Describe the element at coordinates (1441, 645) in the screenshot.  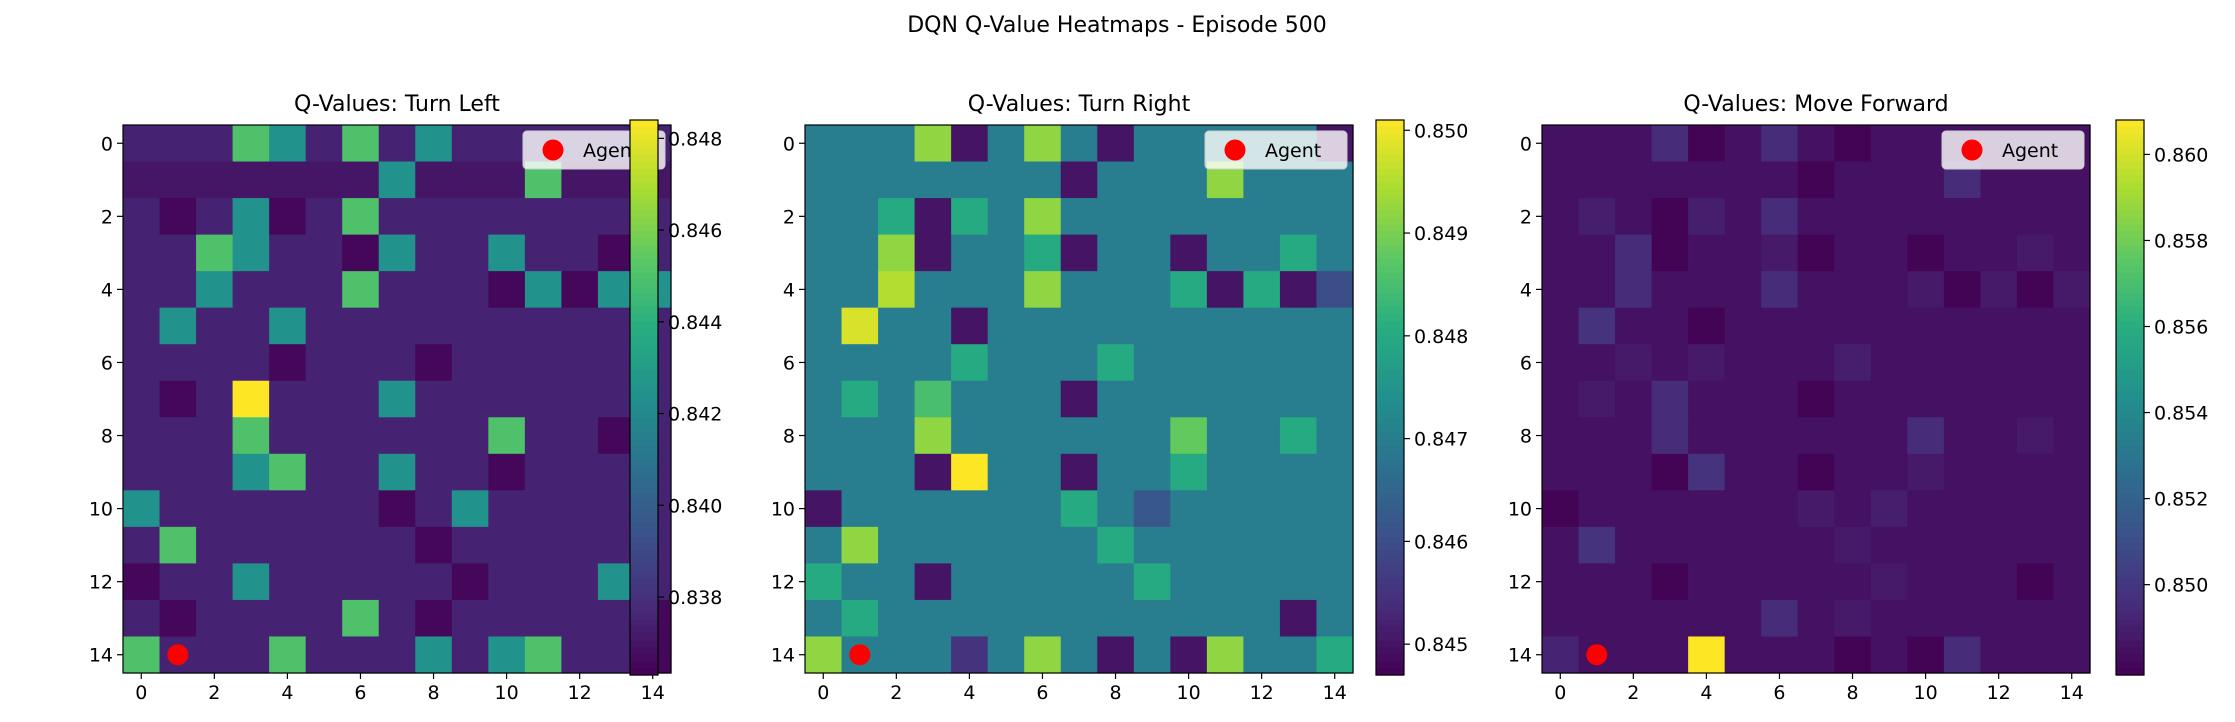
I see `colorbar-tick-label: 0.845` at that location.